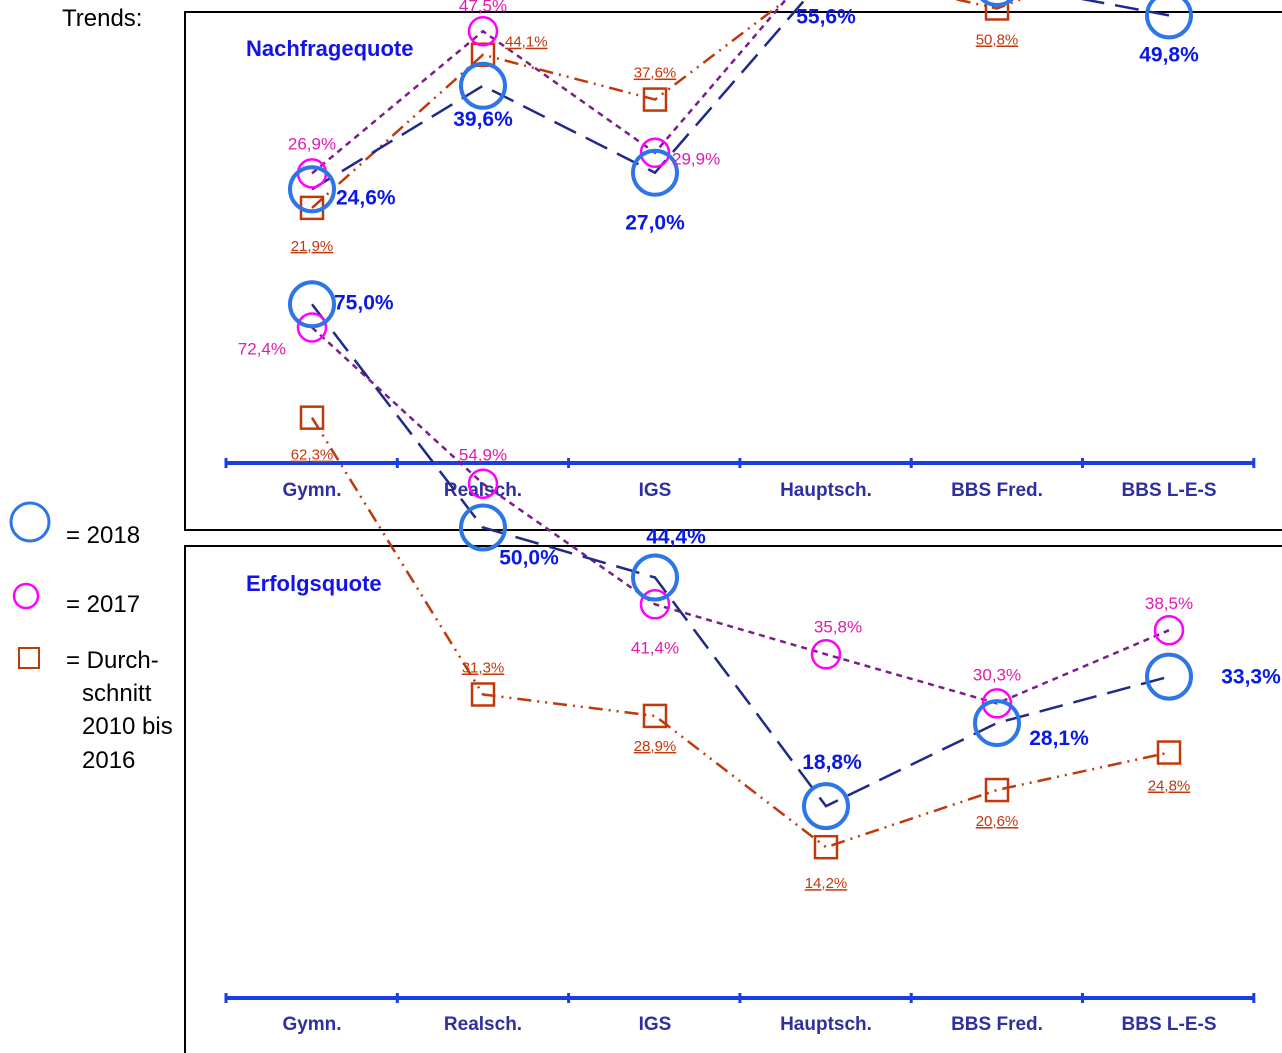 This screenshot has width=1282, height=1053. What do you see at coordinates (483, 119) in the screenshot?
I see `data-label: 39,6%` at bounding box center [483, 119].